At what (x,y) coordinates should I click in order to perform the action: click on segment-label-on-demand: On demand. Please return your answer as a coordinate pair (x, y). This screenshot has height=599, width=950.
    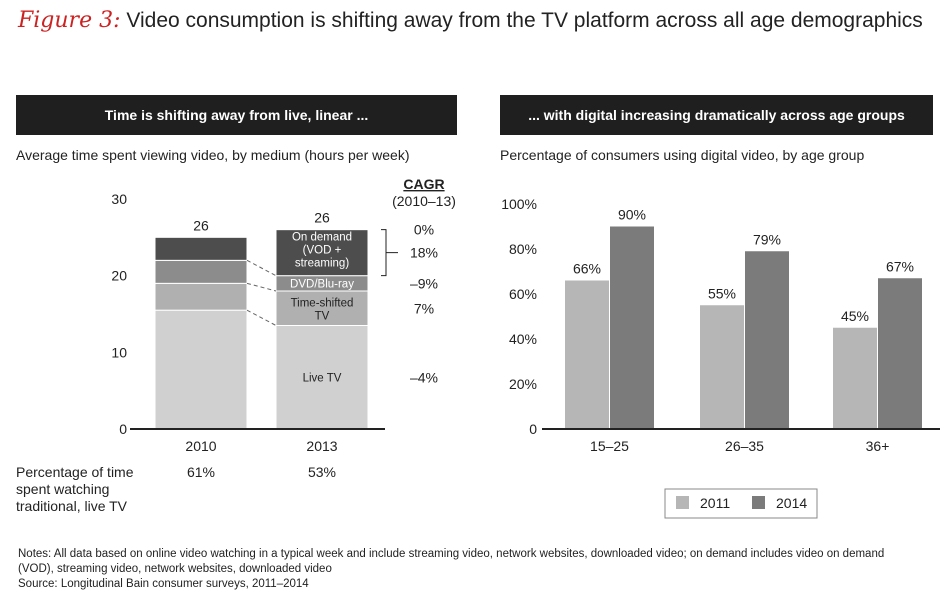
    Looking at the image, I should click on (322, 238).